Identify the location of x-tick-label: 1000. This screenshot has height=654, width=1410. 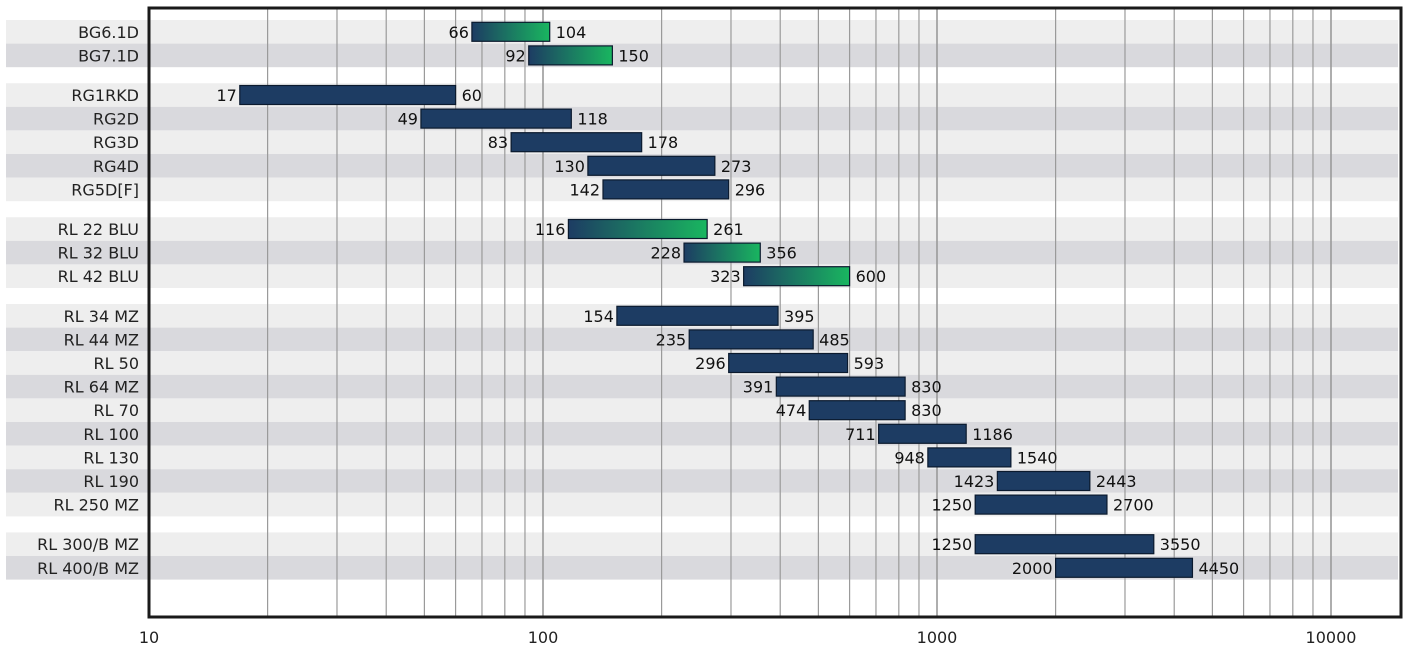
(937, 637).